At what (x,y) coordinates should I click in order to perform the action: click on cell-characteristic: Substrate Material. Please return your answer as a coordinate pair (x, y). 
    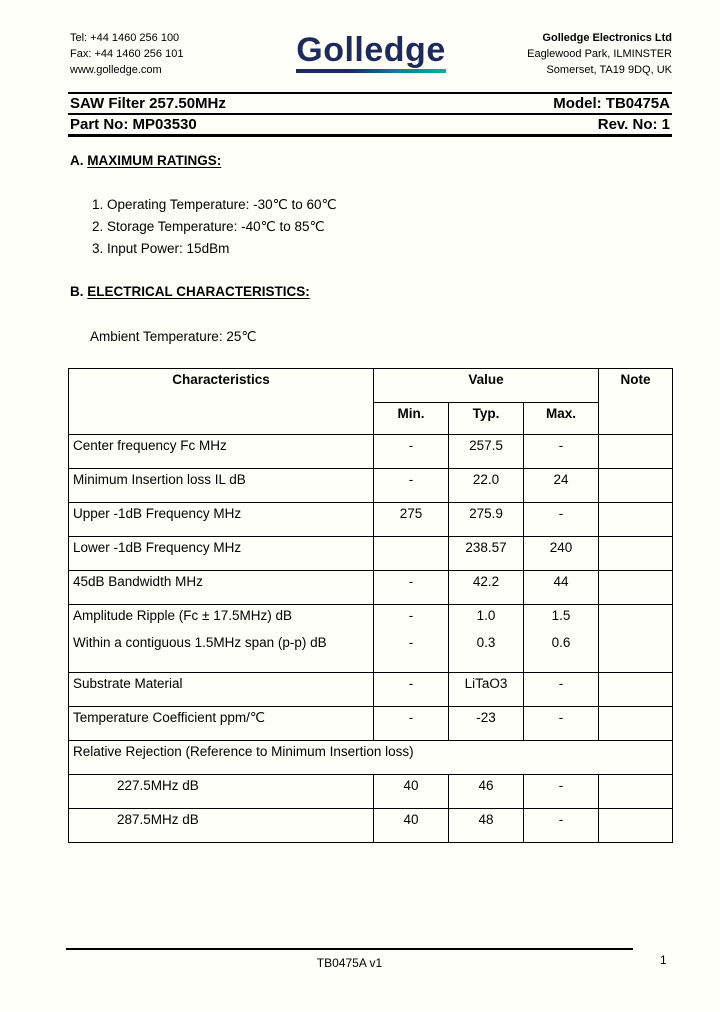
    Looking at the image, I should click on (221, 689).